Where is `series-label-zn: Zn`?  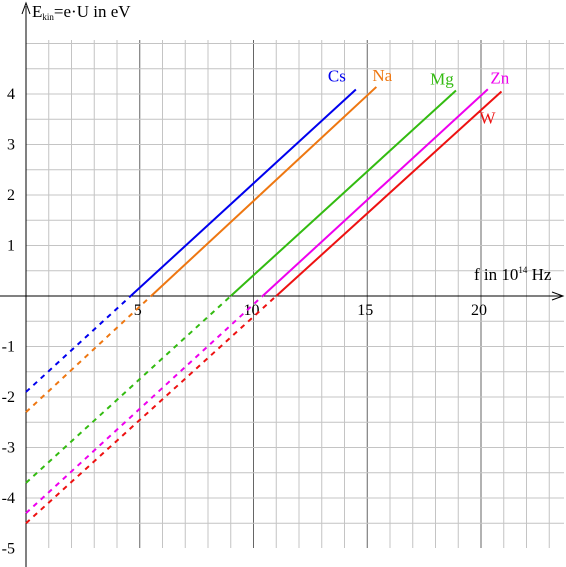
series-label-zn: Zn is located at coordinates (499, 77).